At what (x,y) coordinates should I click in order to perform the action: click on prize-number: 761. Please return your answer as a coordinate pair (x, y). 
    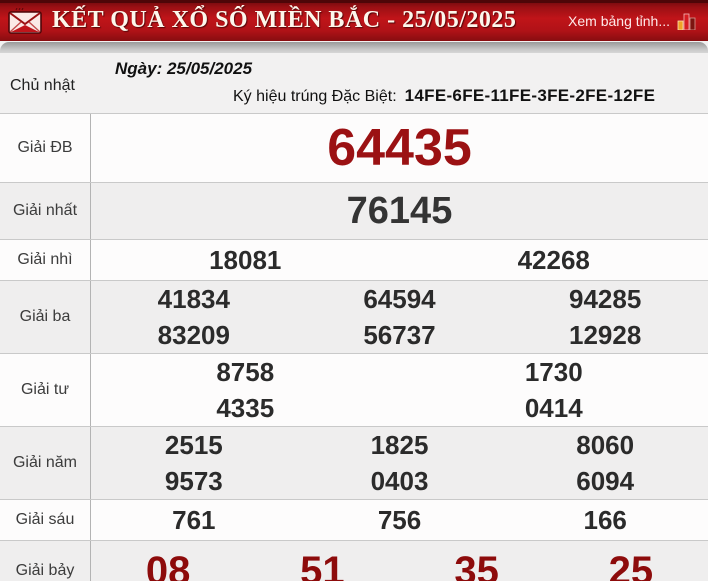
    Looking at the image, I should click on (194, 519).